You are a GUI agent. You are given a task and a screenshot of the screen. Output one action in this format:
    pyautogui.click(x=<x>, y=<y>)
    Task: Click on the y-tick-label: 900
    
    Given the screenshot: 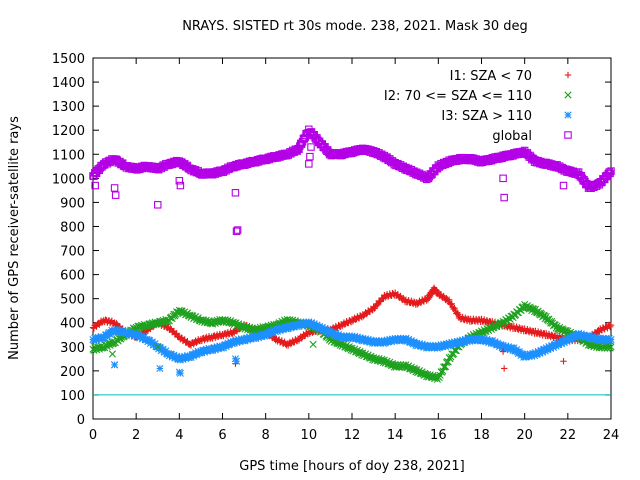 What is the action you would take?
    pyautogui.click(x=72, y=203)
    